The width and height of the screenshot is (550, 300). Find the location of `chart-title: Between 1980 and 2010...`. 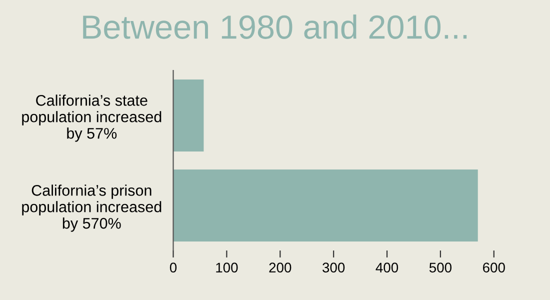

chart-title: Between 1980 and 2010... is located at coordinates (275, 26).